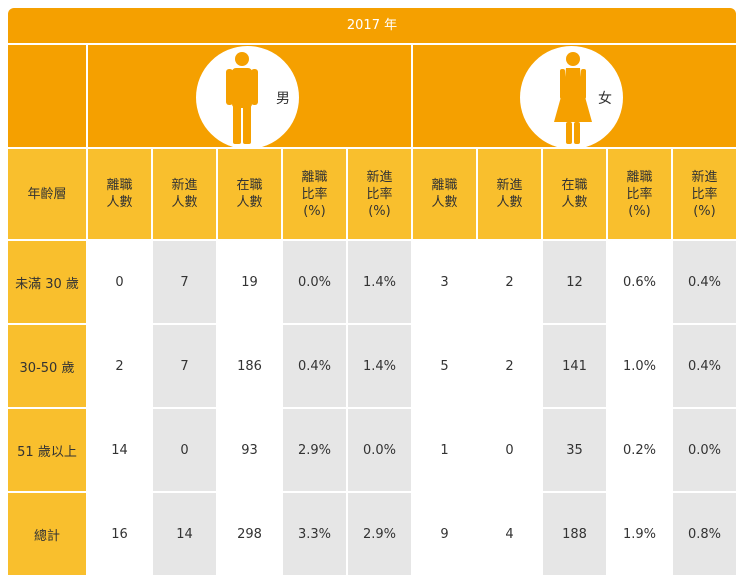 The height and width of the screenshot is (581, 745). What do you see at coordinates (444, 366) in the screenshot?
I see `female-value-cell: 5` at bounding box center [444, 366].